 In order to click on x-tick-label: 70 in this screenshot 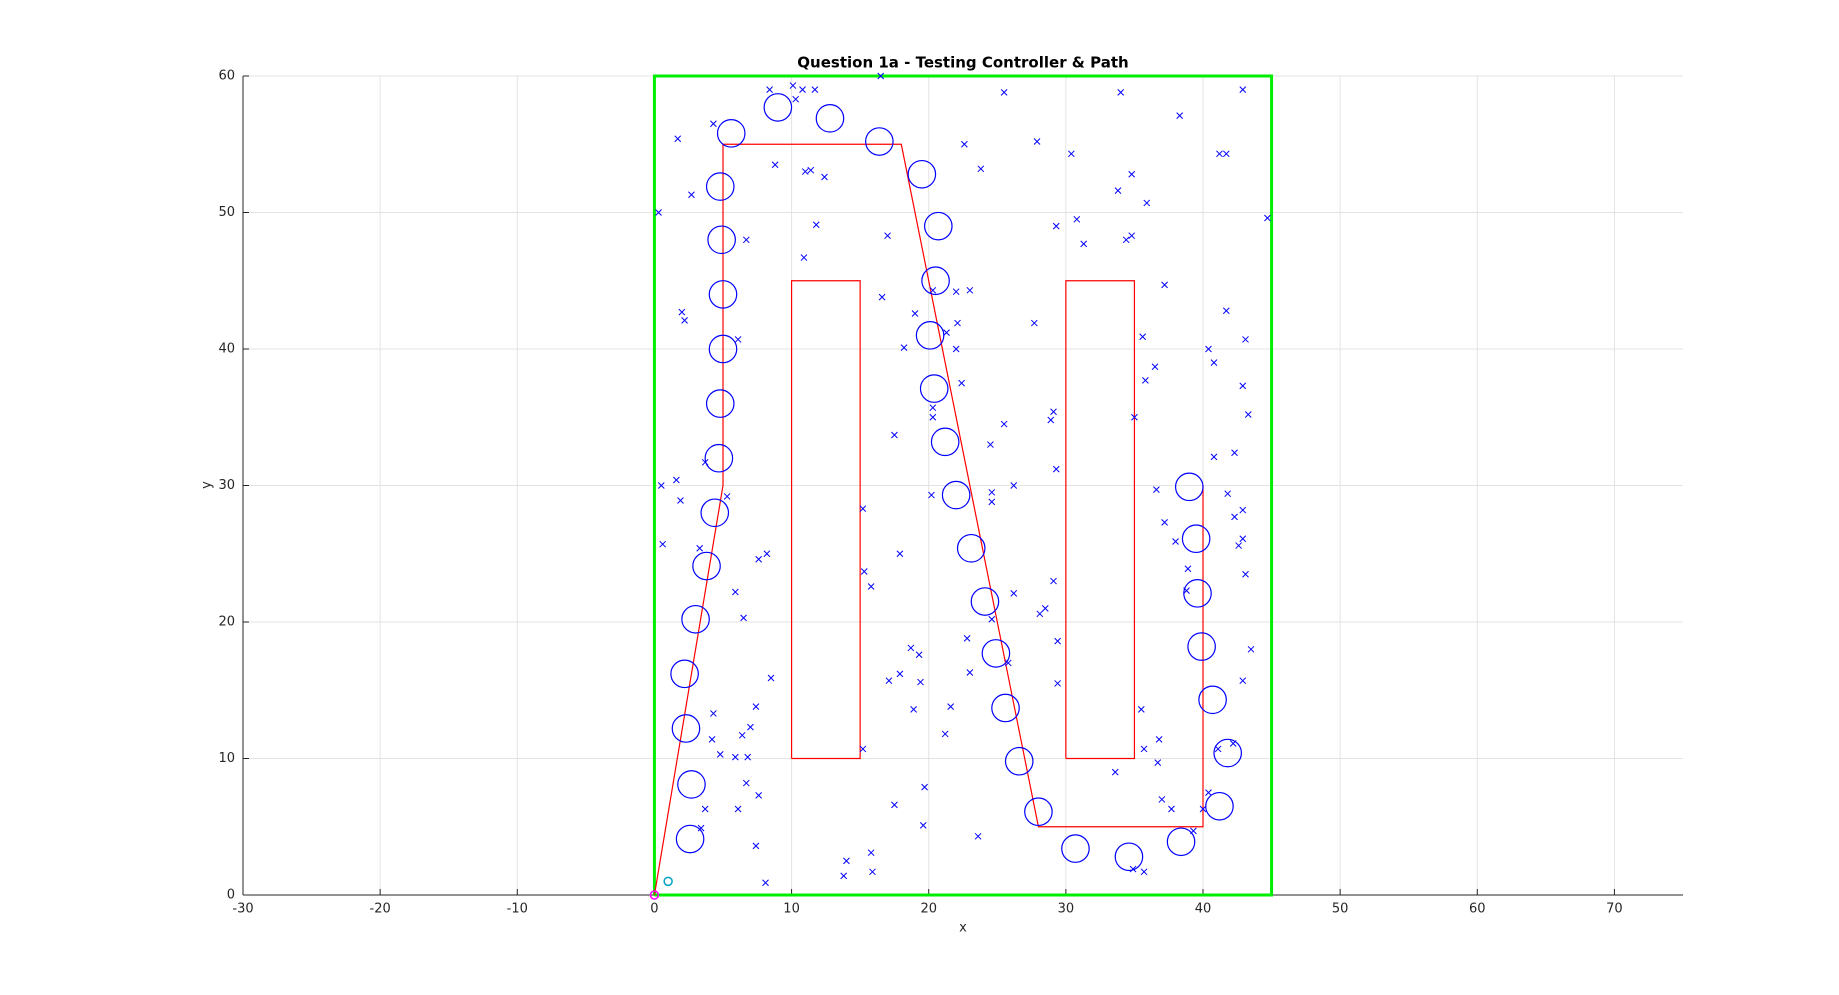, I will do `click(1614, 909)`.